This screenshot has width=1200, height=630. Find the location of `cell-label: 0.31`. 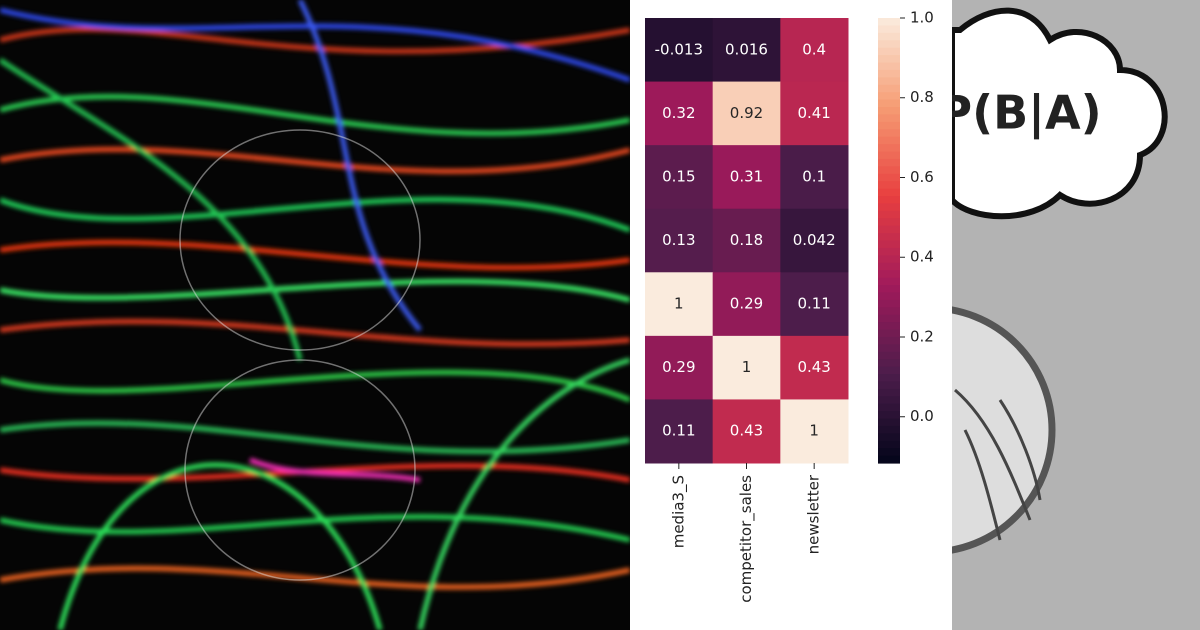

cell-label: 0.31 is located at coordinates (746, 176).